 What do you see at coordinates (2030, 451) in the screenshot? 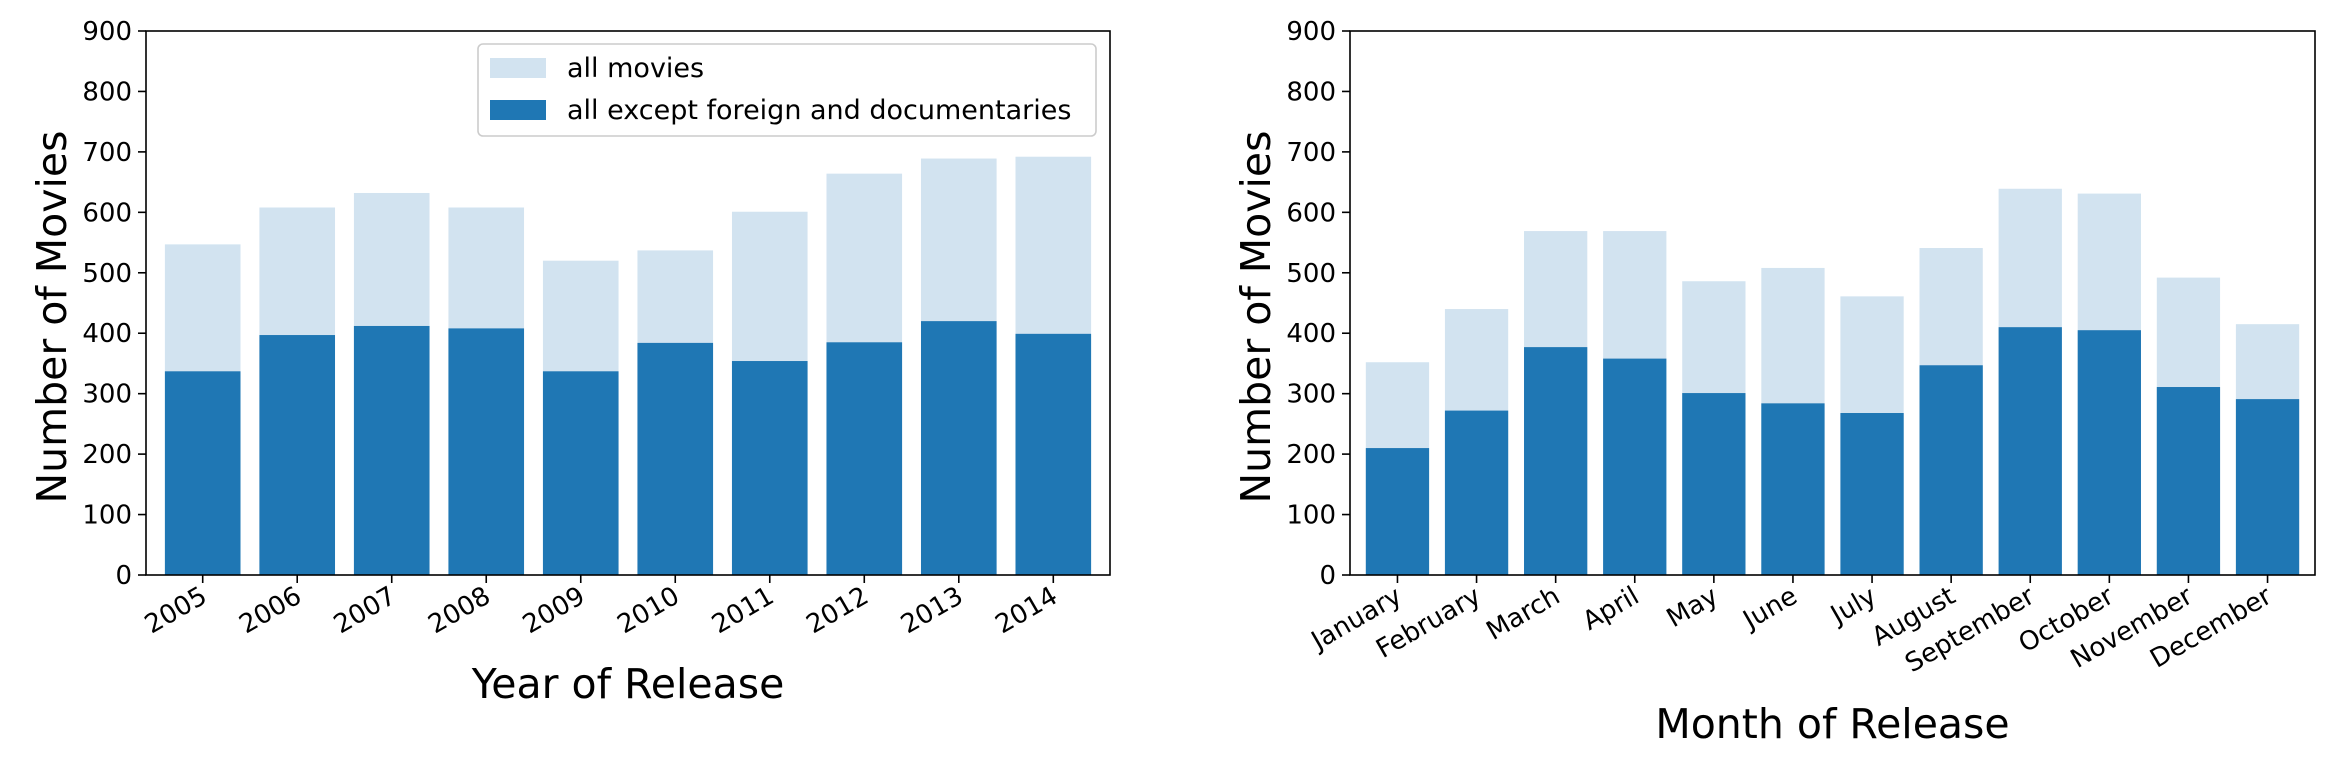
I see `bar-all-except-foreign-and-documentaries-september` at bounding box center [2030, 451].